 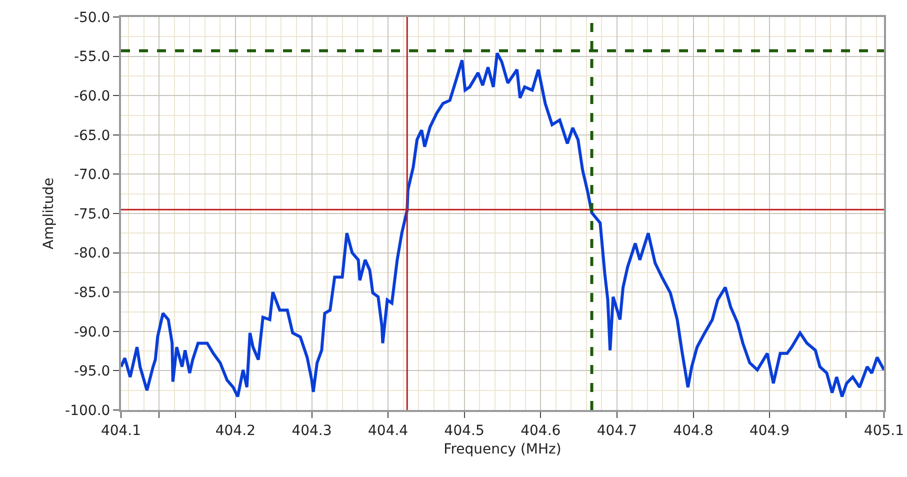 What do you see at coordinates (92, 96) in the screenshot?
I see `y-tick-label: -60.0` at bounding box center [92, 96].